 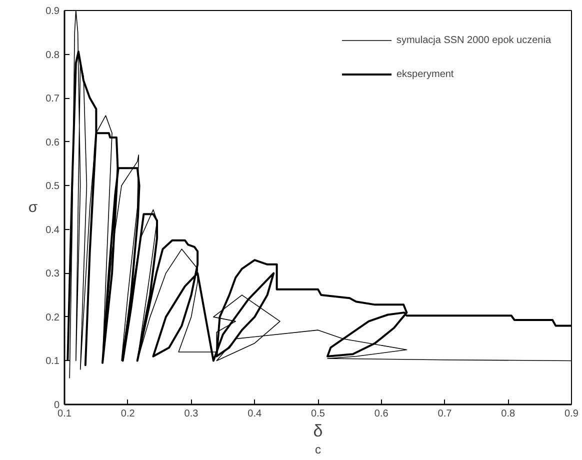 What do you see at coordinates (255, 414) in the screenshot?
I see `x-tick-label: 0.4` at bounding box center [255, 414].